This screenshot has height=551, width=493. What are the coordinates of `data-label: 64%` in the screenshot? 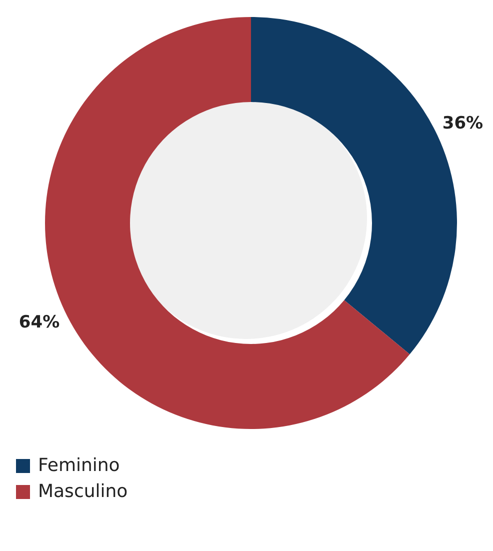 It's located at (39, 322).